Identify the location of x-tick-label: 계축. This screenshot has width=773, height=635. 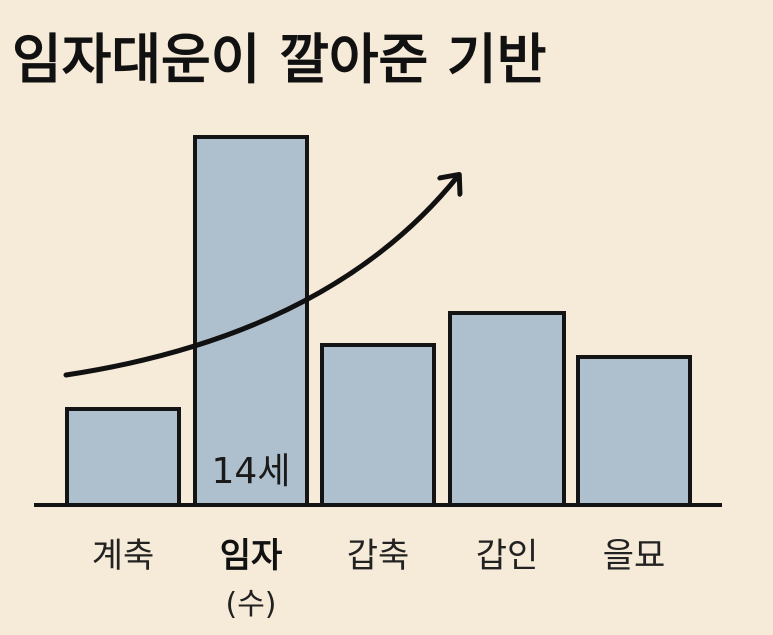
(123, 556).